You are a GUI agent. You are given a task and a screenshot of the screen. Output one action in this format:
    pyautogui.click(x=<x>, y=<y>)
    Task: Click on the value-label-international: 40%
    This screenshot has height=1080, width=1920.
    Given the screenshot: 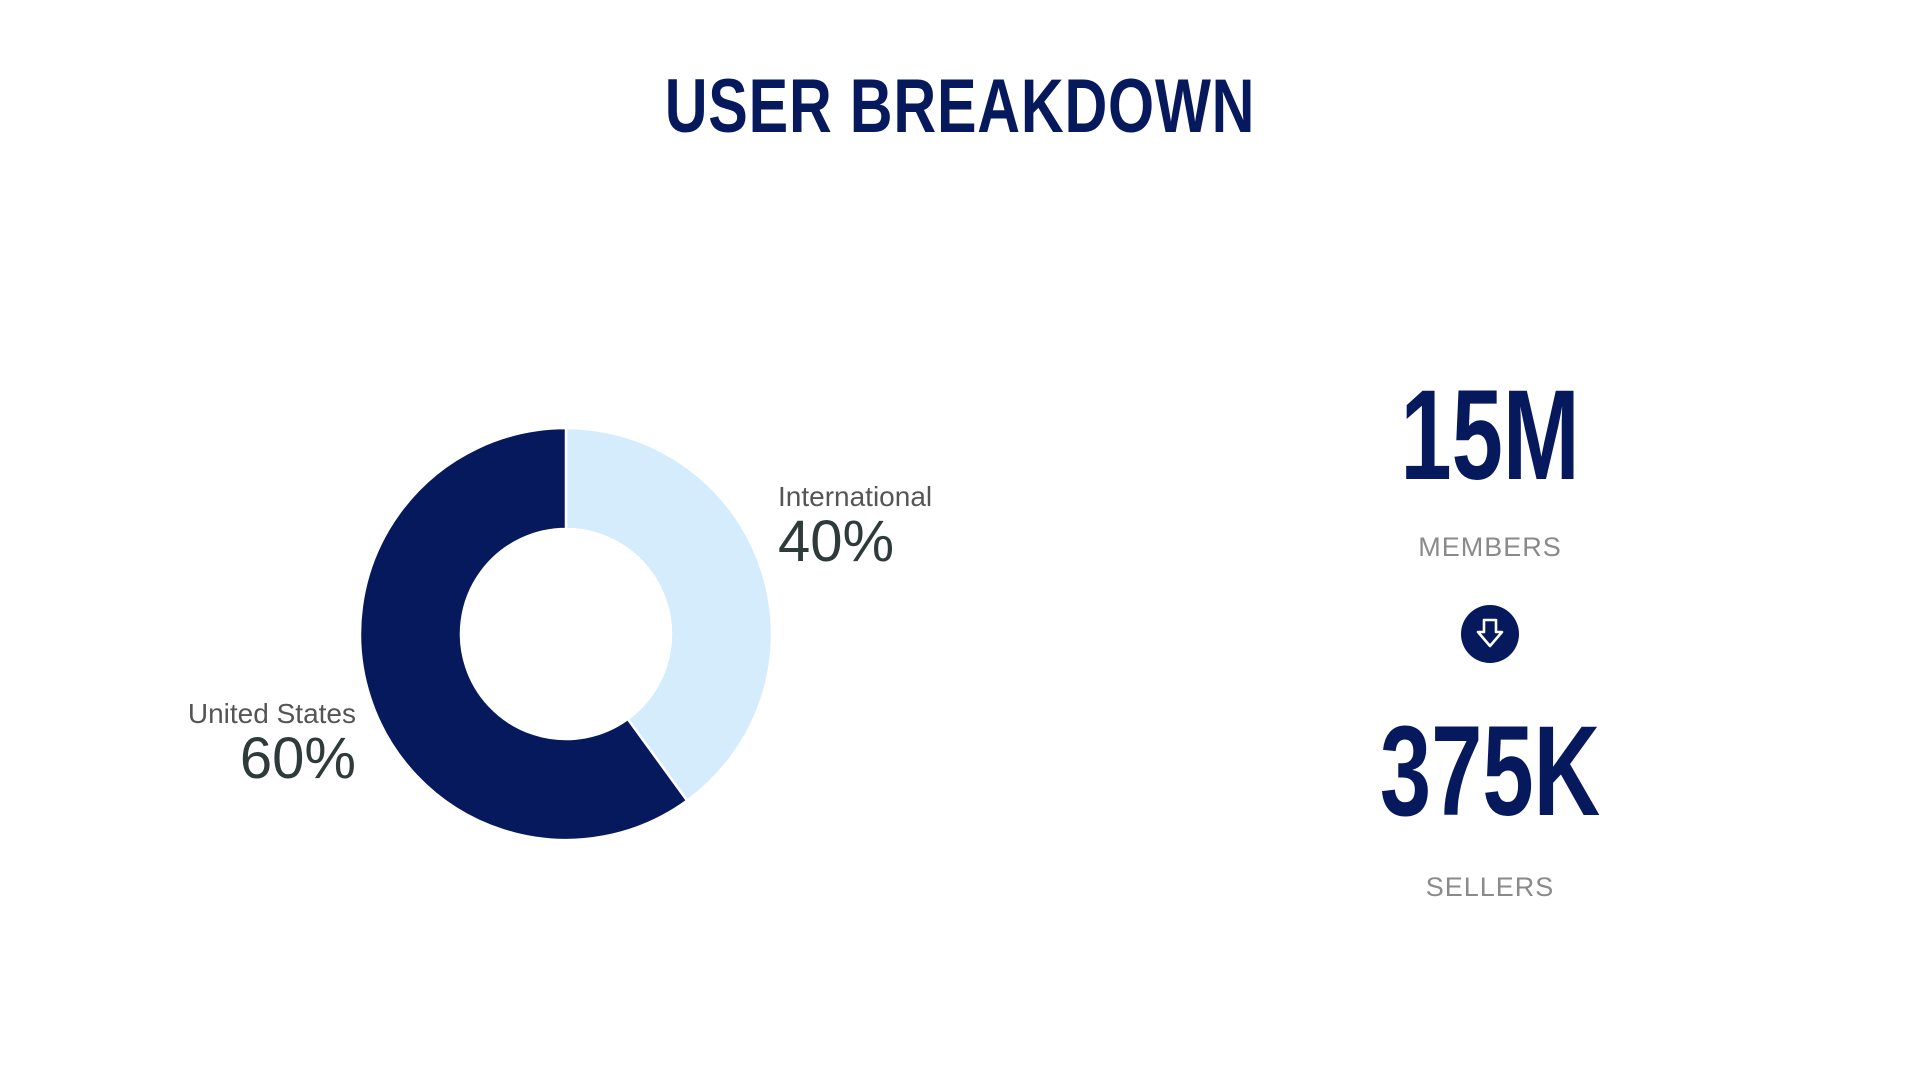 What is the action you would take?
    pyautogui.click(x=836, y=541)
    